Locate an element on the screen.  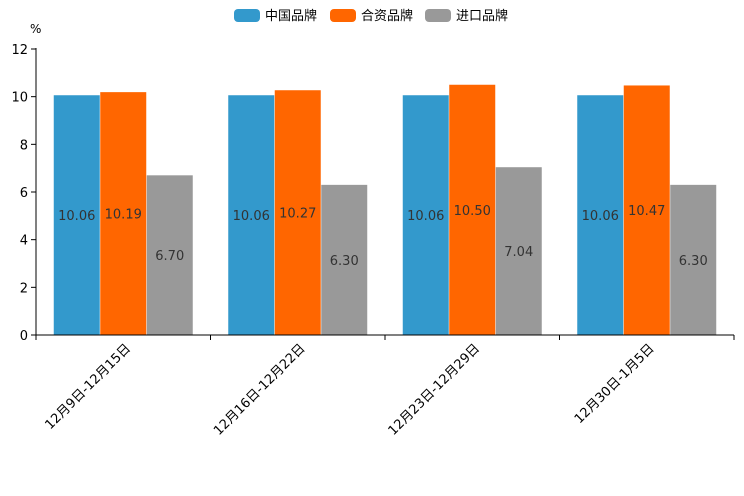
data-label-3-2: 6.30 is located at coordinates (344, 261).